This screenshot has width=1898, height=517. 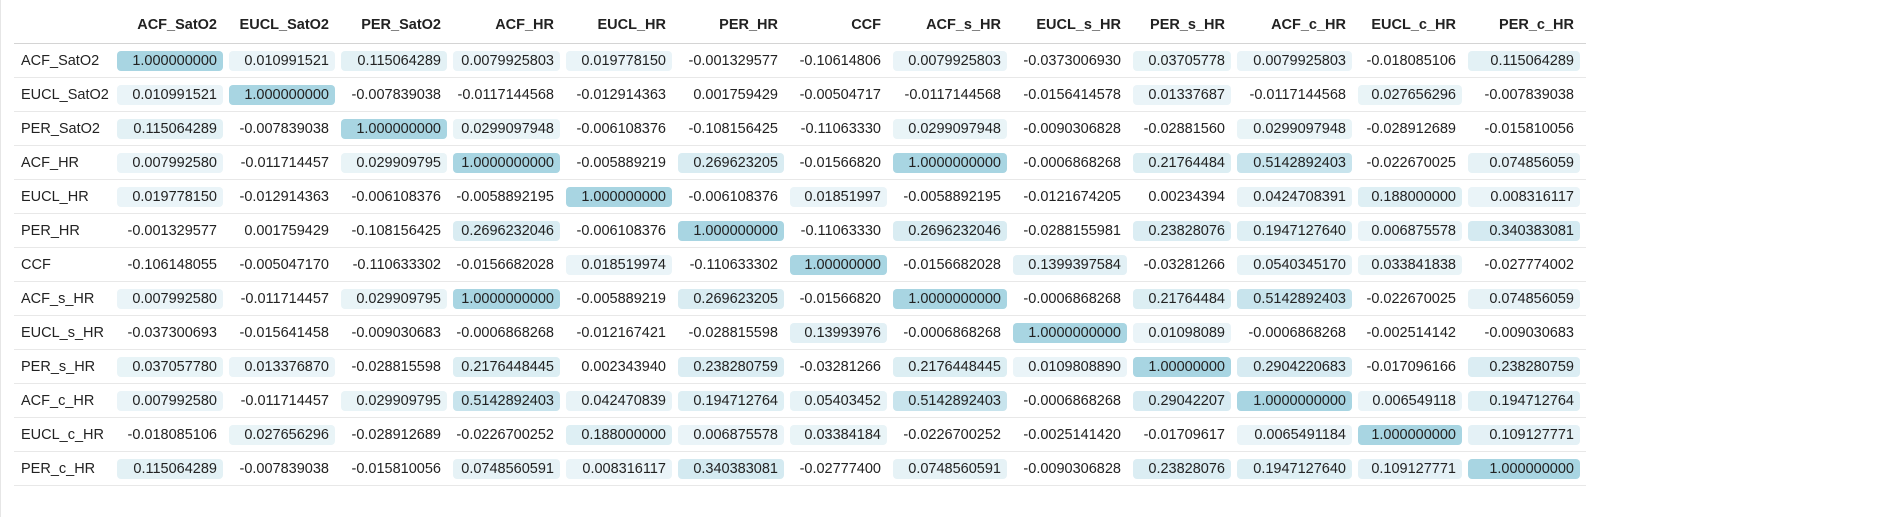 I want to click on cell-value: 0.0748560591, so click(x=506, y=468).